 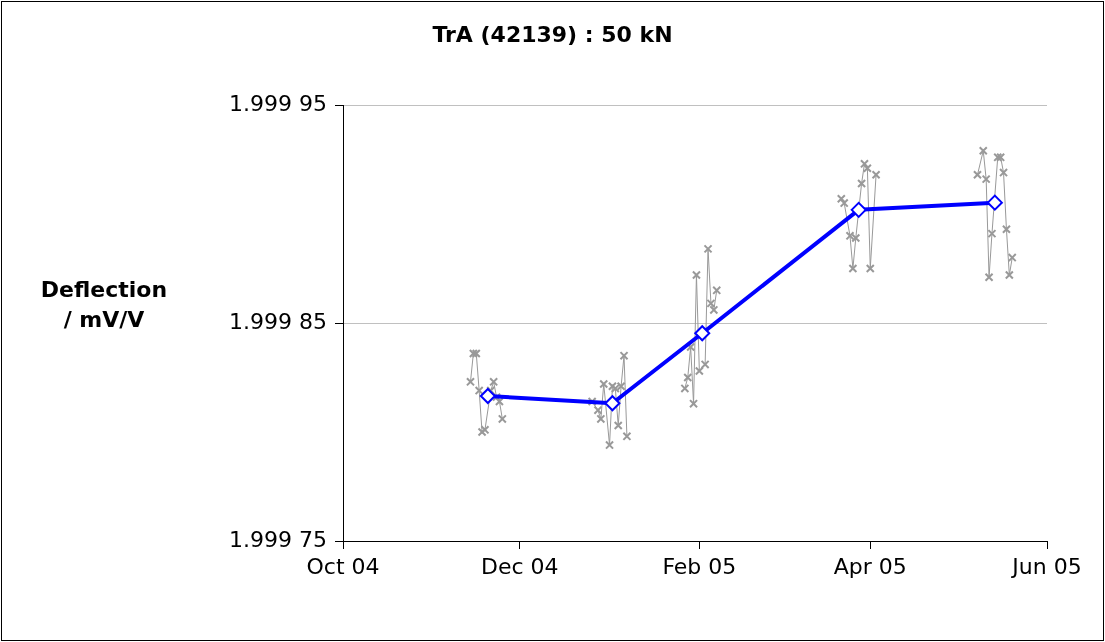 I want to click on chart-title: TrA (42139) : 50 kN, so click(x=552, y=34).